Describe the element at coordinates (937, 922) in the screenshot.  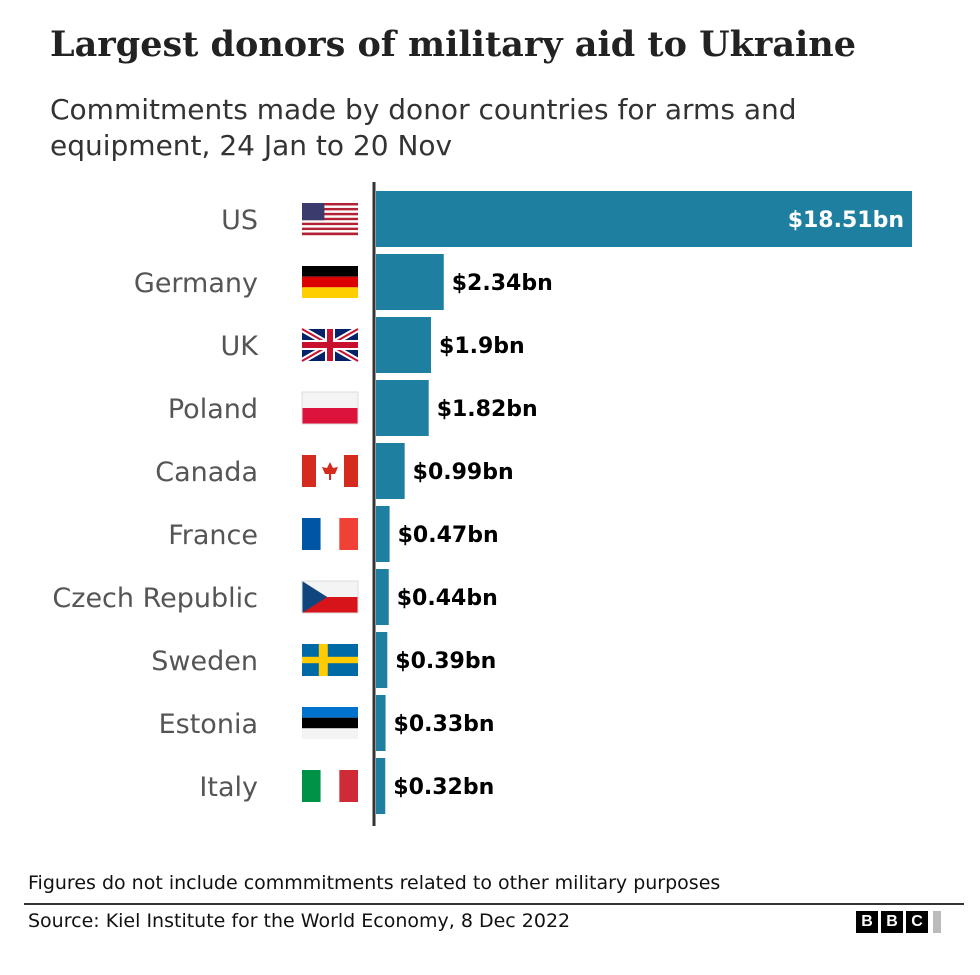
I see `logo-dash` at that location.